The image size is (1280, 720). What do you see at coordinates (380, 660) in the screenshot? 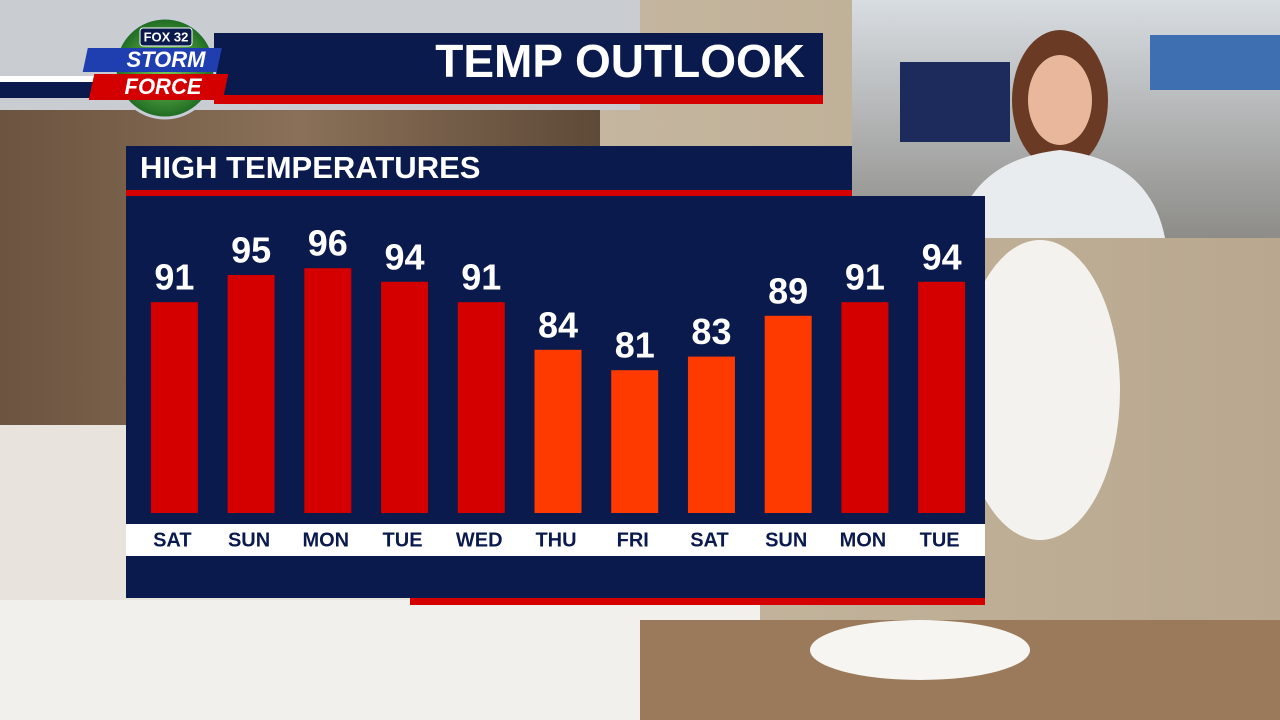
I see `bed-sheet` at bounding box center [380, 660].